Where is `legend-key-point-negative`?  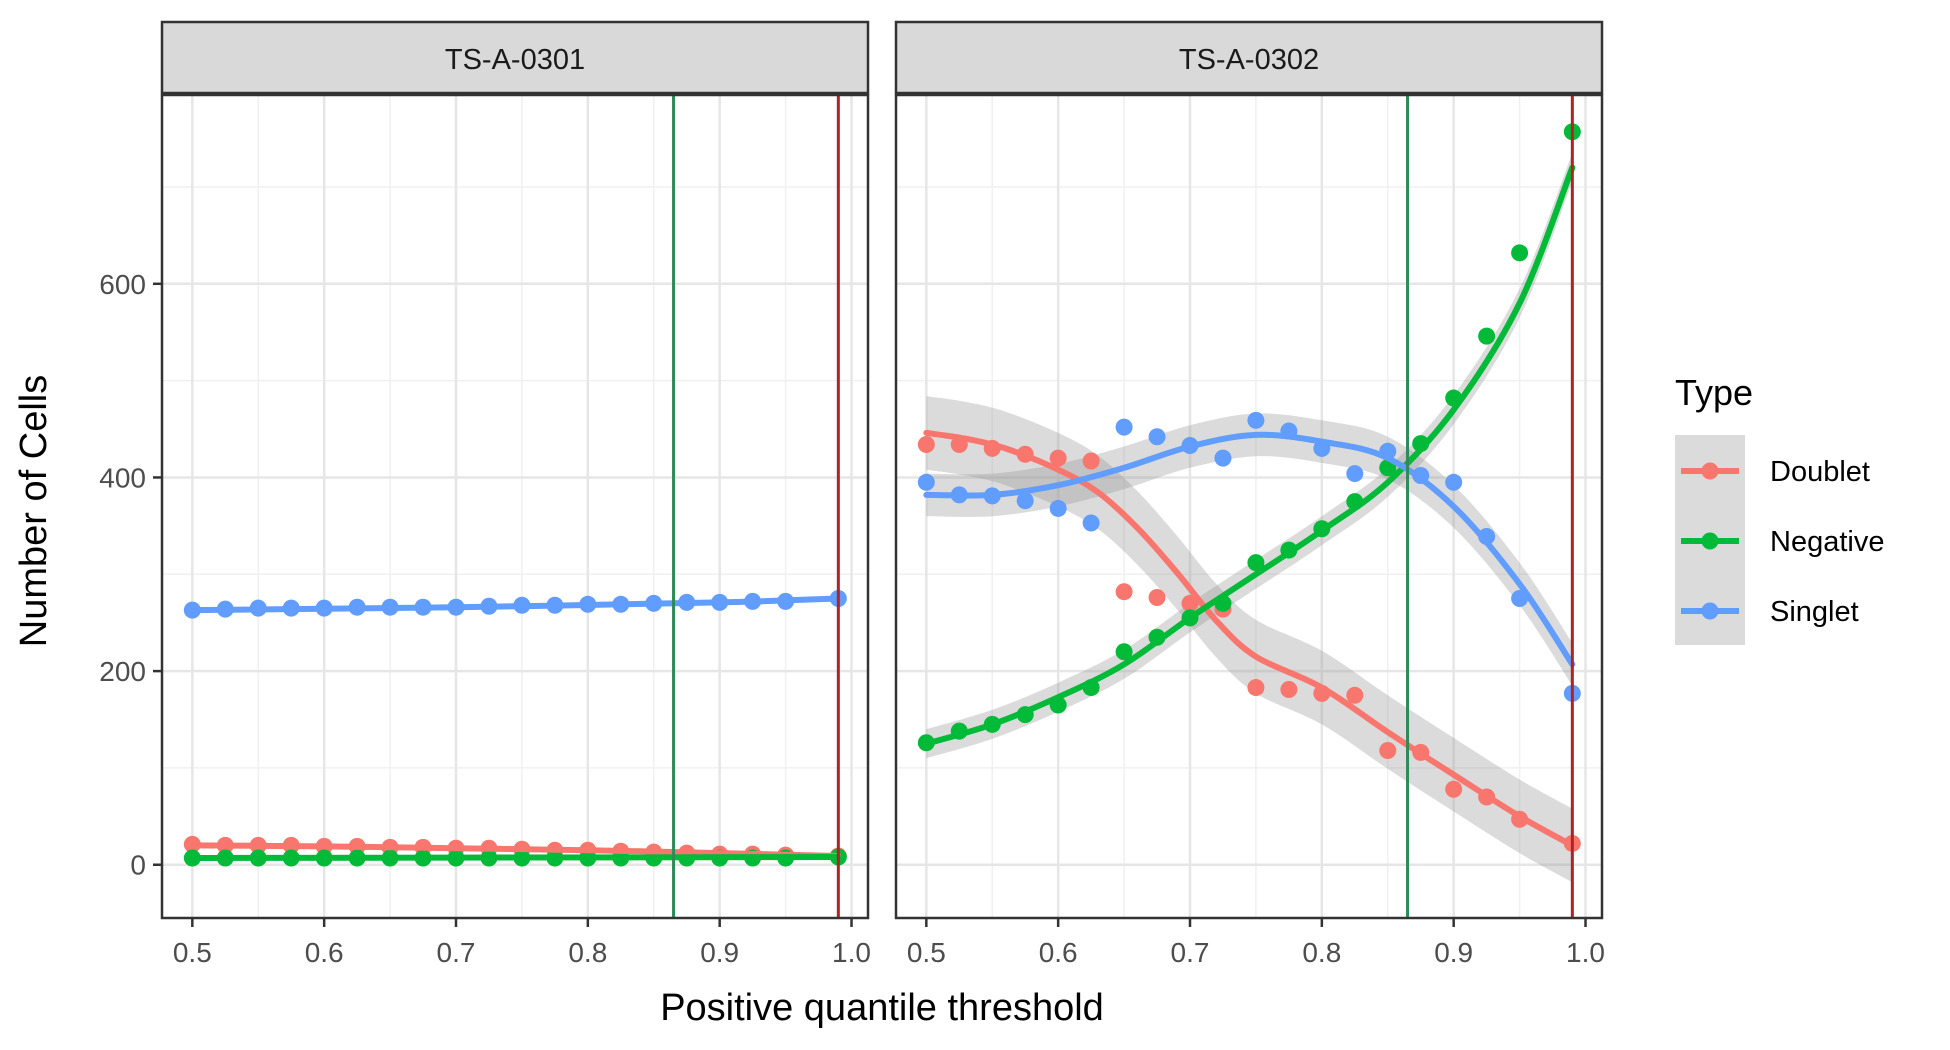
legend-key-point-negative is located at coordinates (1710, 541).